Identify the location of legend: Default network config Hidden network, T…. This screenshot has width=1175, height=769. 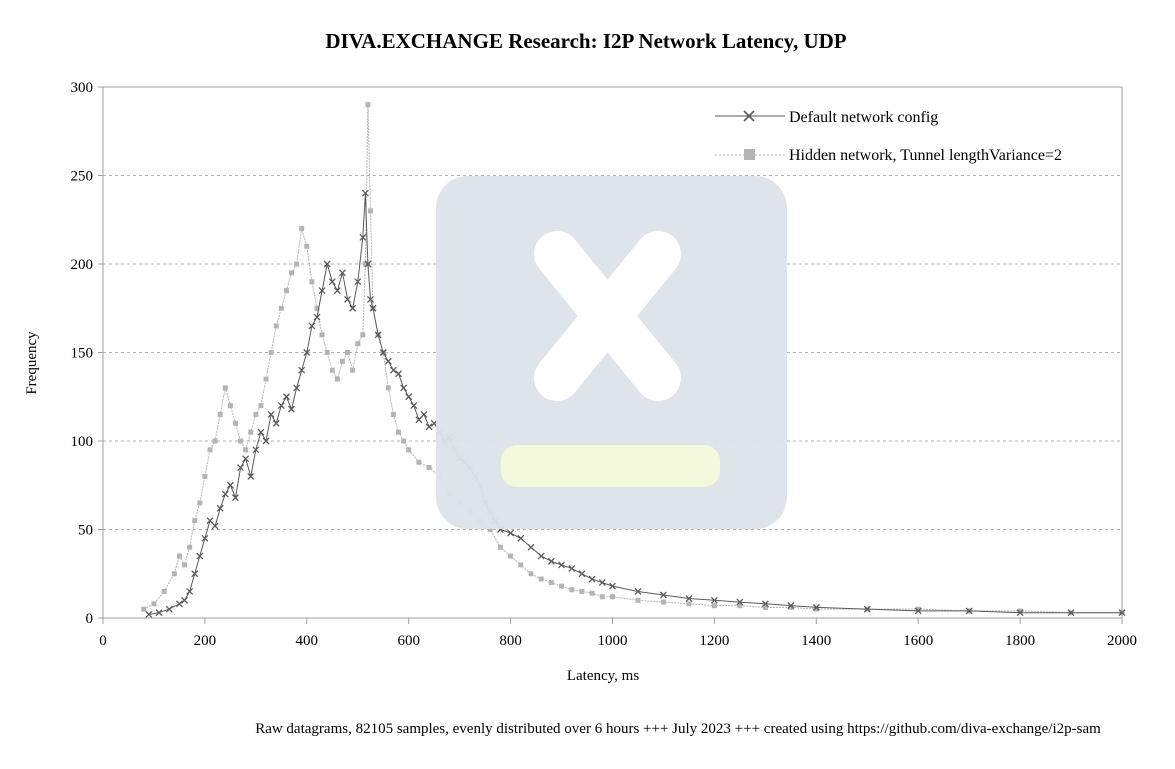
(888, 136).